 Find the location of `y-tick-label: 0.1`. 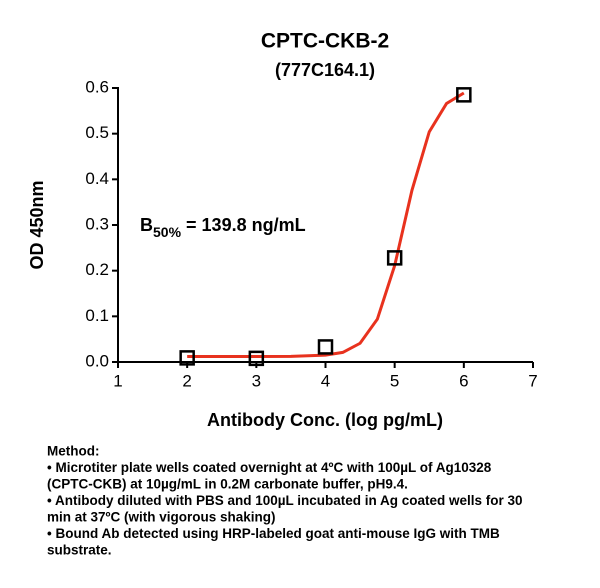

y-tick-label: 0.1 is located at coordinates (97, 315).